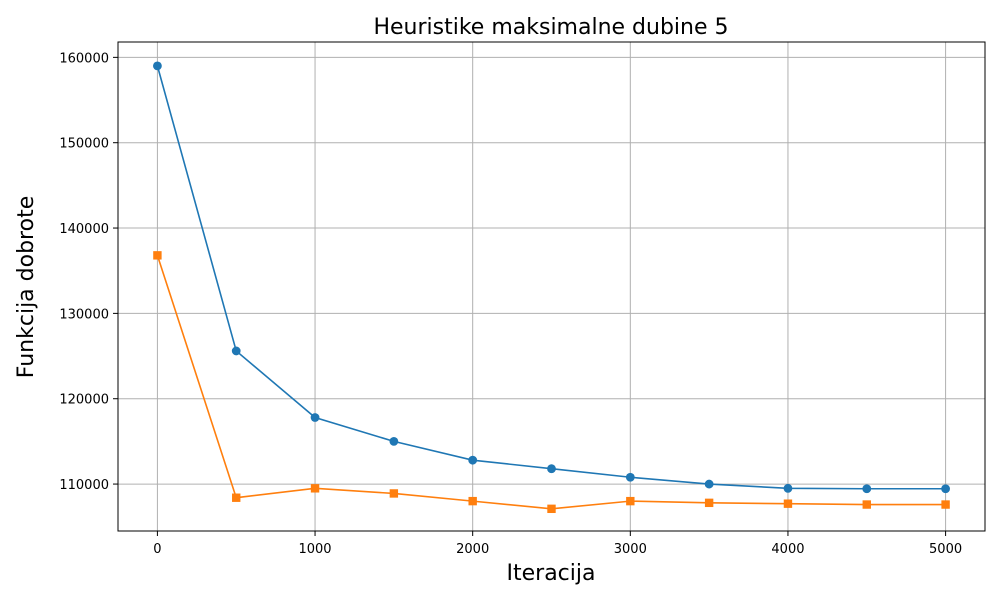  Describe the element at coordinates (84, 400) in the screenshot. I see `y-tick-label: 120000` at that location.